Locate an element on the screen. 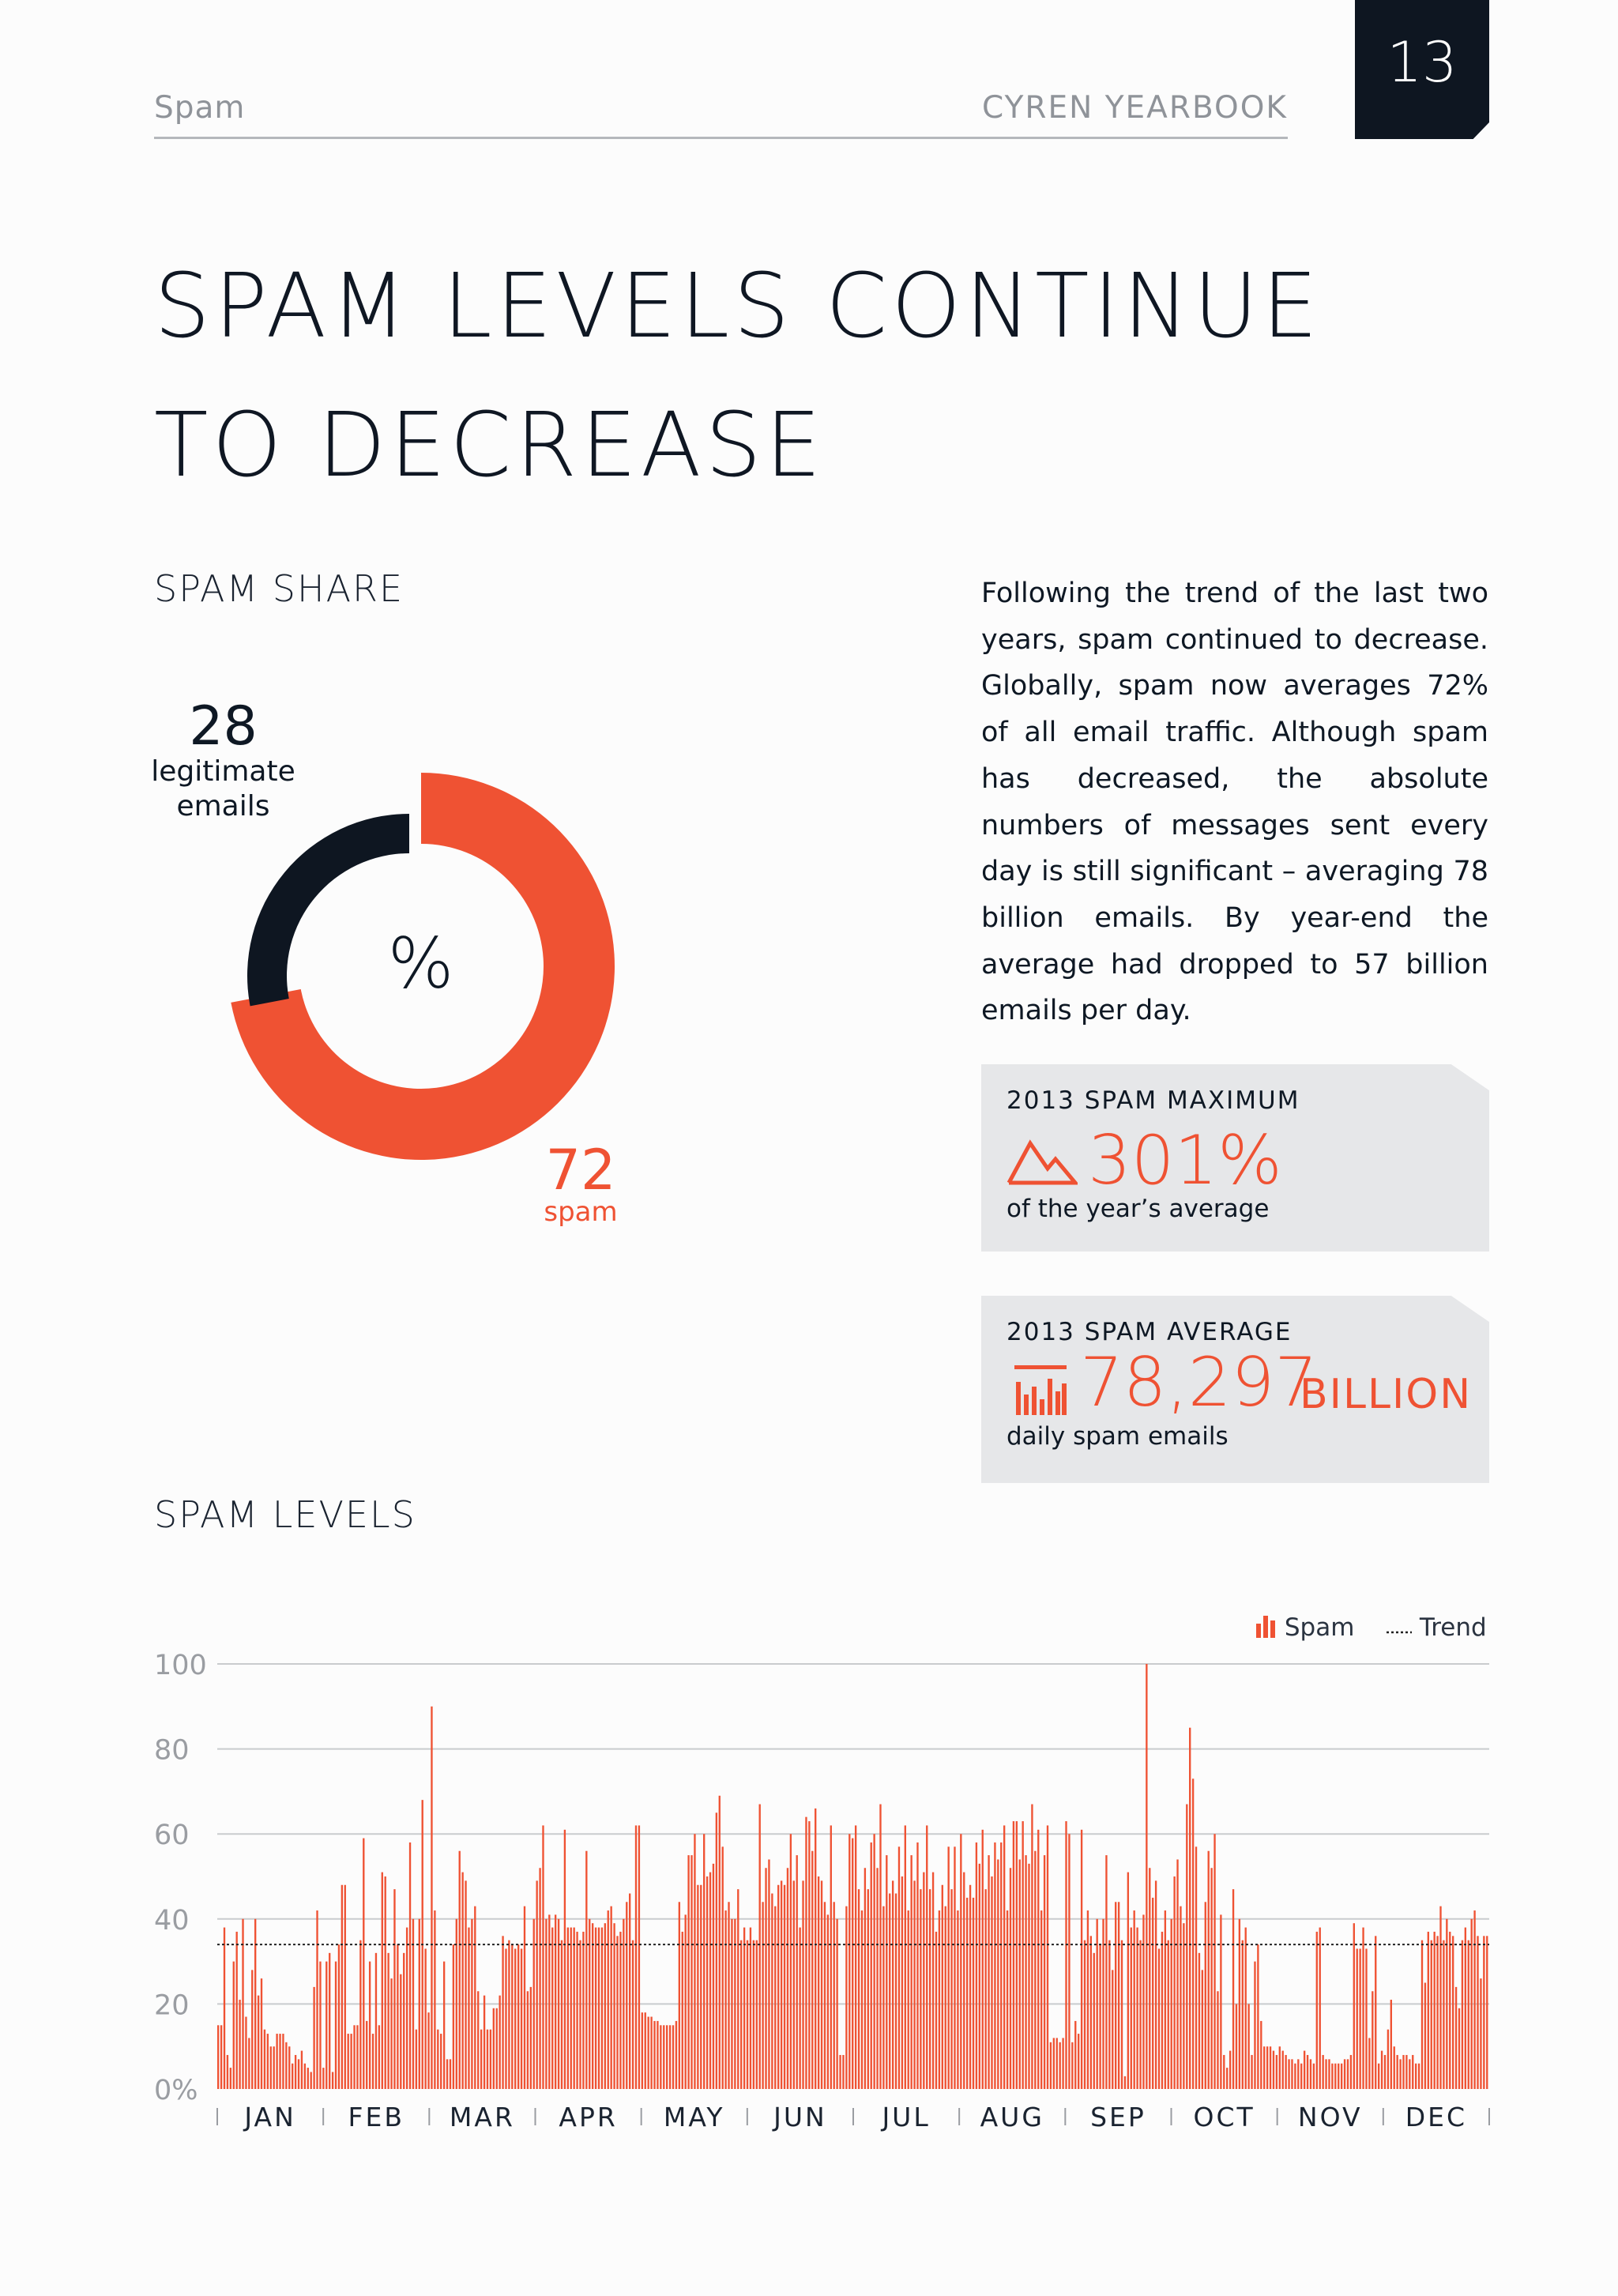 The image size is (1618, 2296). page-title-line-1: SPAM LEVELS CONTINUE is located at coordinates (738, 306).